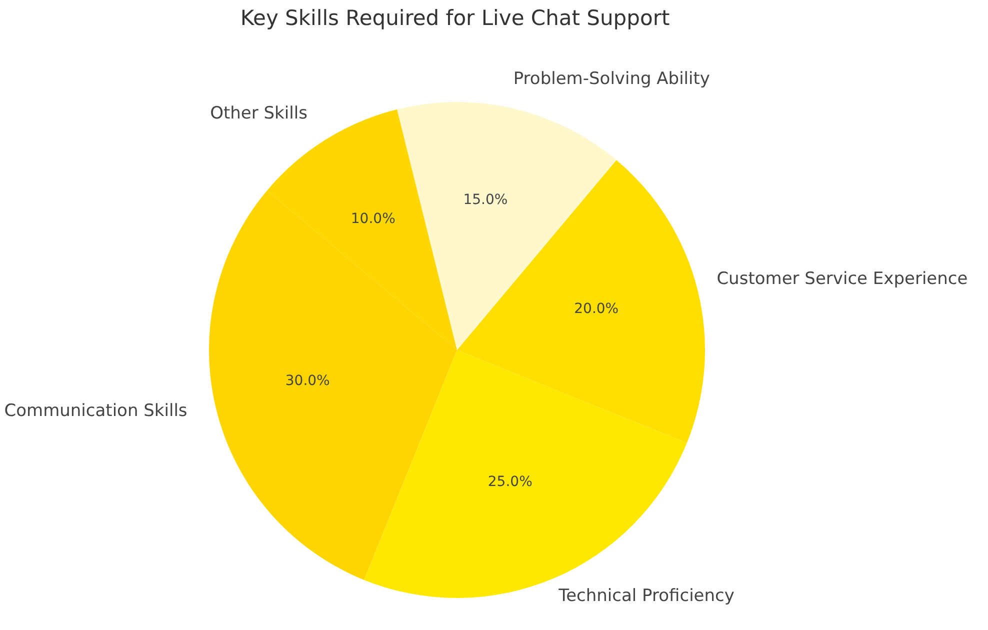 The width and height of the screenshot is (988, 630). I want to click on slice-label: Problem-Solving Ability, so click(611, 79).